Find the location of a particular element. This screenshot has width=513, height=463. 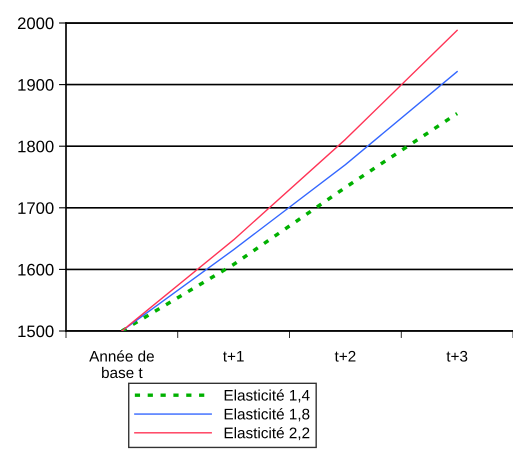

legend-label: Elasticité 2,2 is located at coordinates (267, 433).